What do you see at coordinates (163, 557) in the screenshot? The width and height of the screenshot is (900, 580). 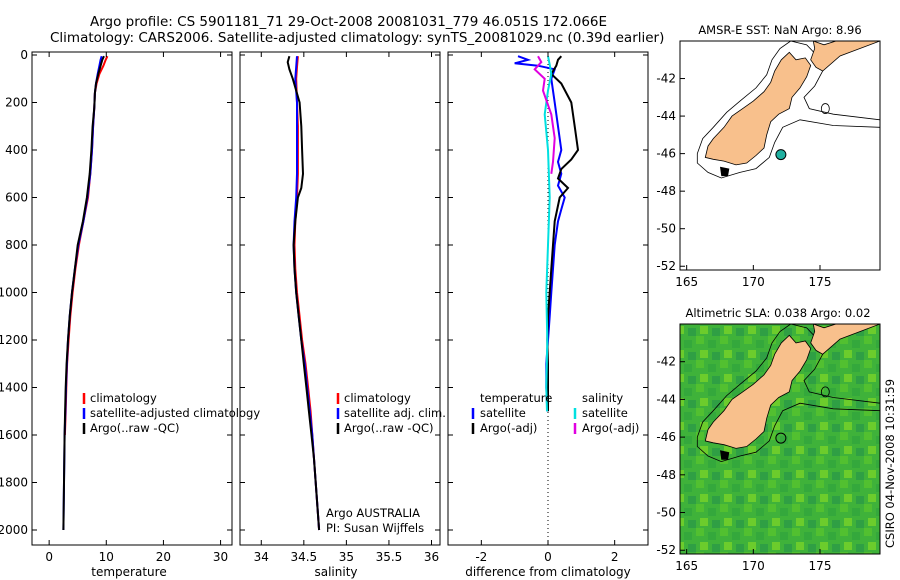 I see `temperature-xtick-label: 20` at bounding box center [163, 557].